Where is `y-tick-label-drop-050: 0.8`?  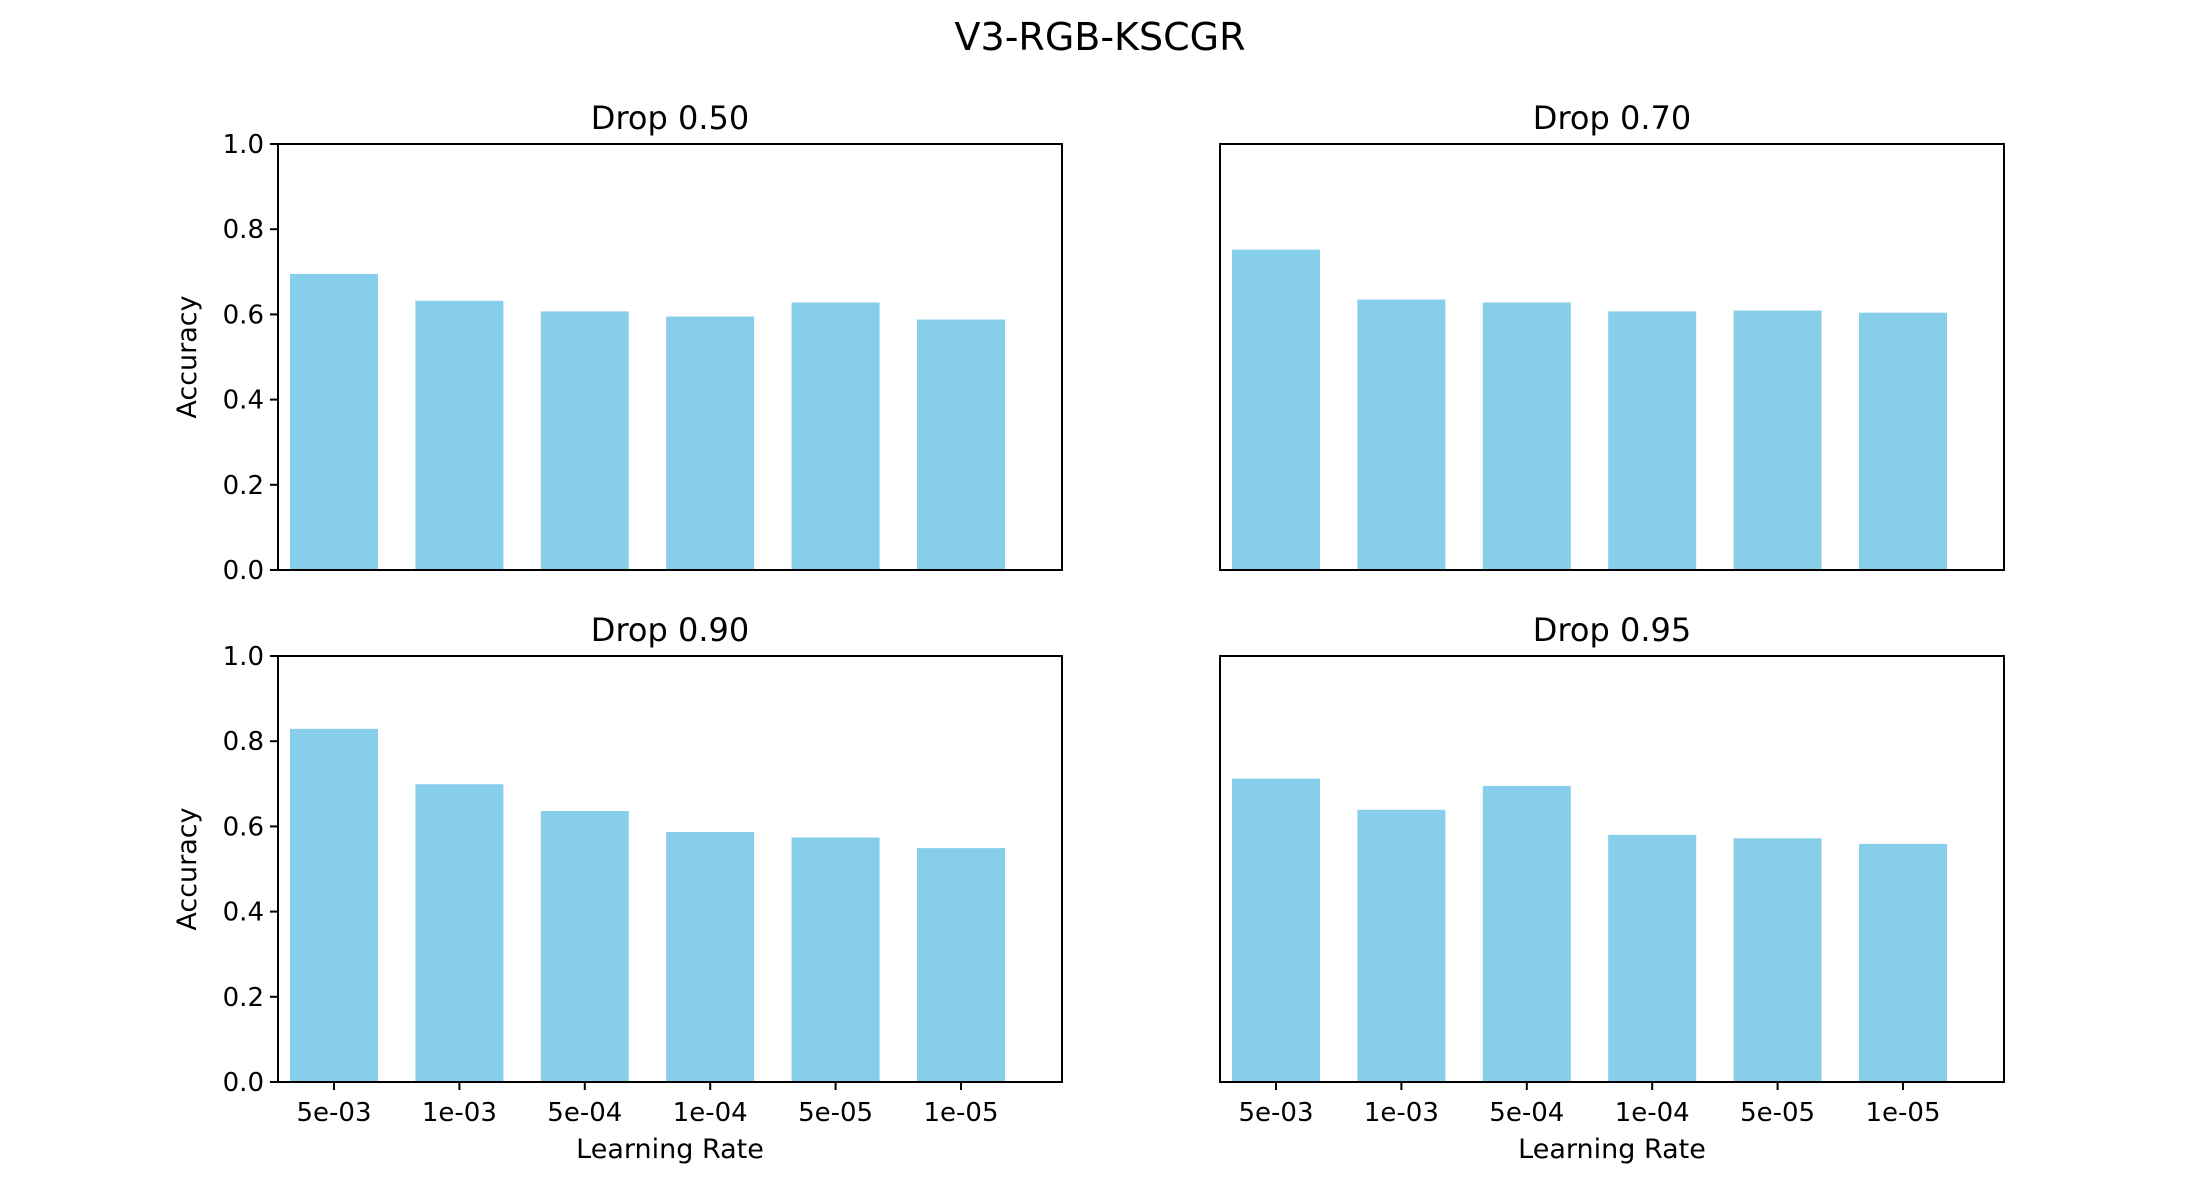 y-tick-label-drop-050: 0.8 is located at coordinates (243, 230).